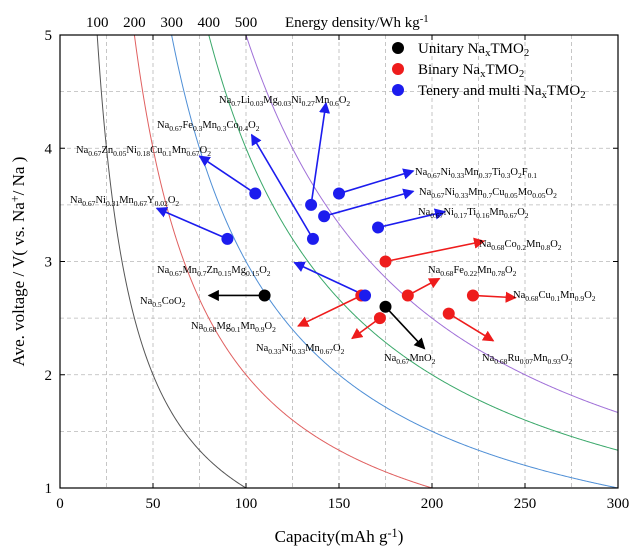 The image size is (633, 555). Describe the element at coordinates (143, 151) in the screenshot. I see `material-label: Na0.67​Zn0.05​Ni0.18​Cu0.1​Mn0.67​O2​` at that location.